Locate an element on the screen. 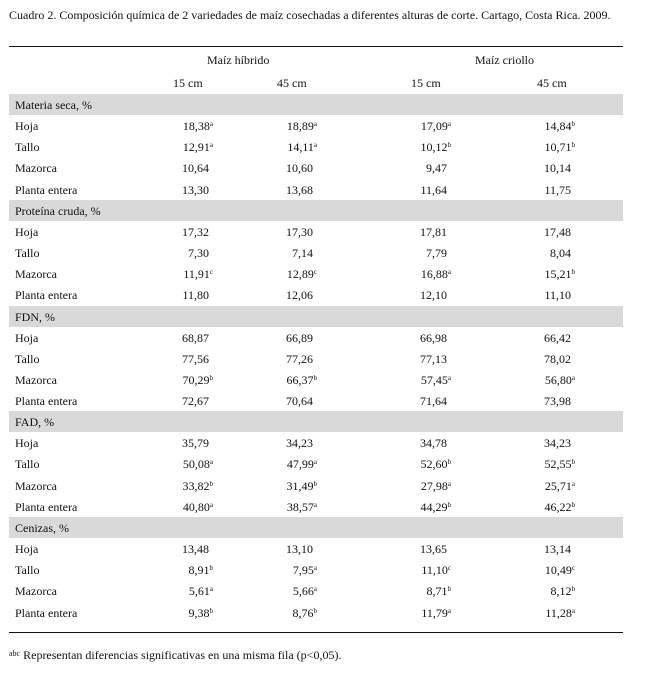 This screenshot has height=679, width=670. cell-value: 11,91 is located at coordinates (196, 274).